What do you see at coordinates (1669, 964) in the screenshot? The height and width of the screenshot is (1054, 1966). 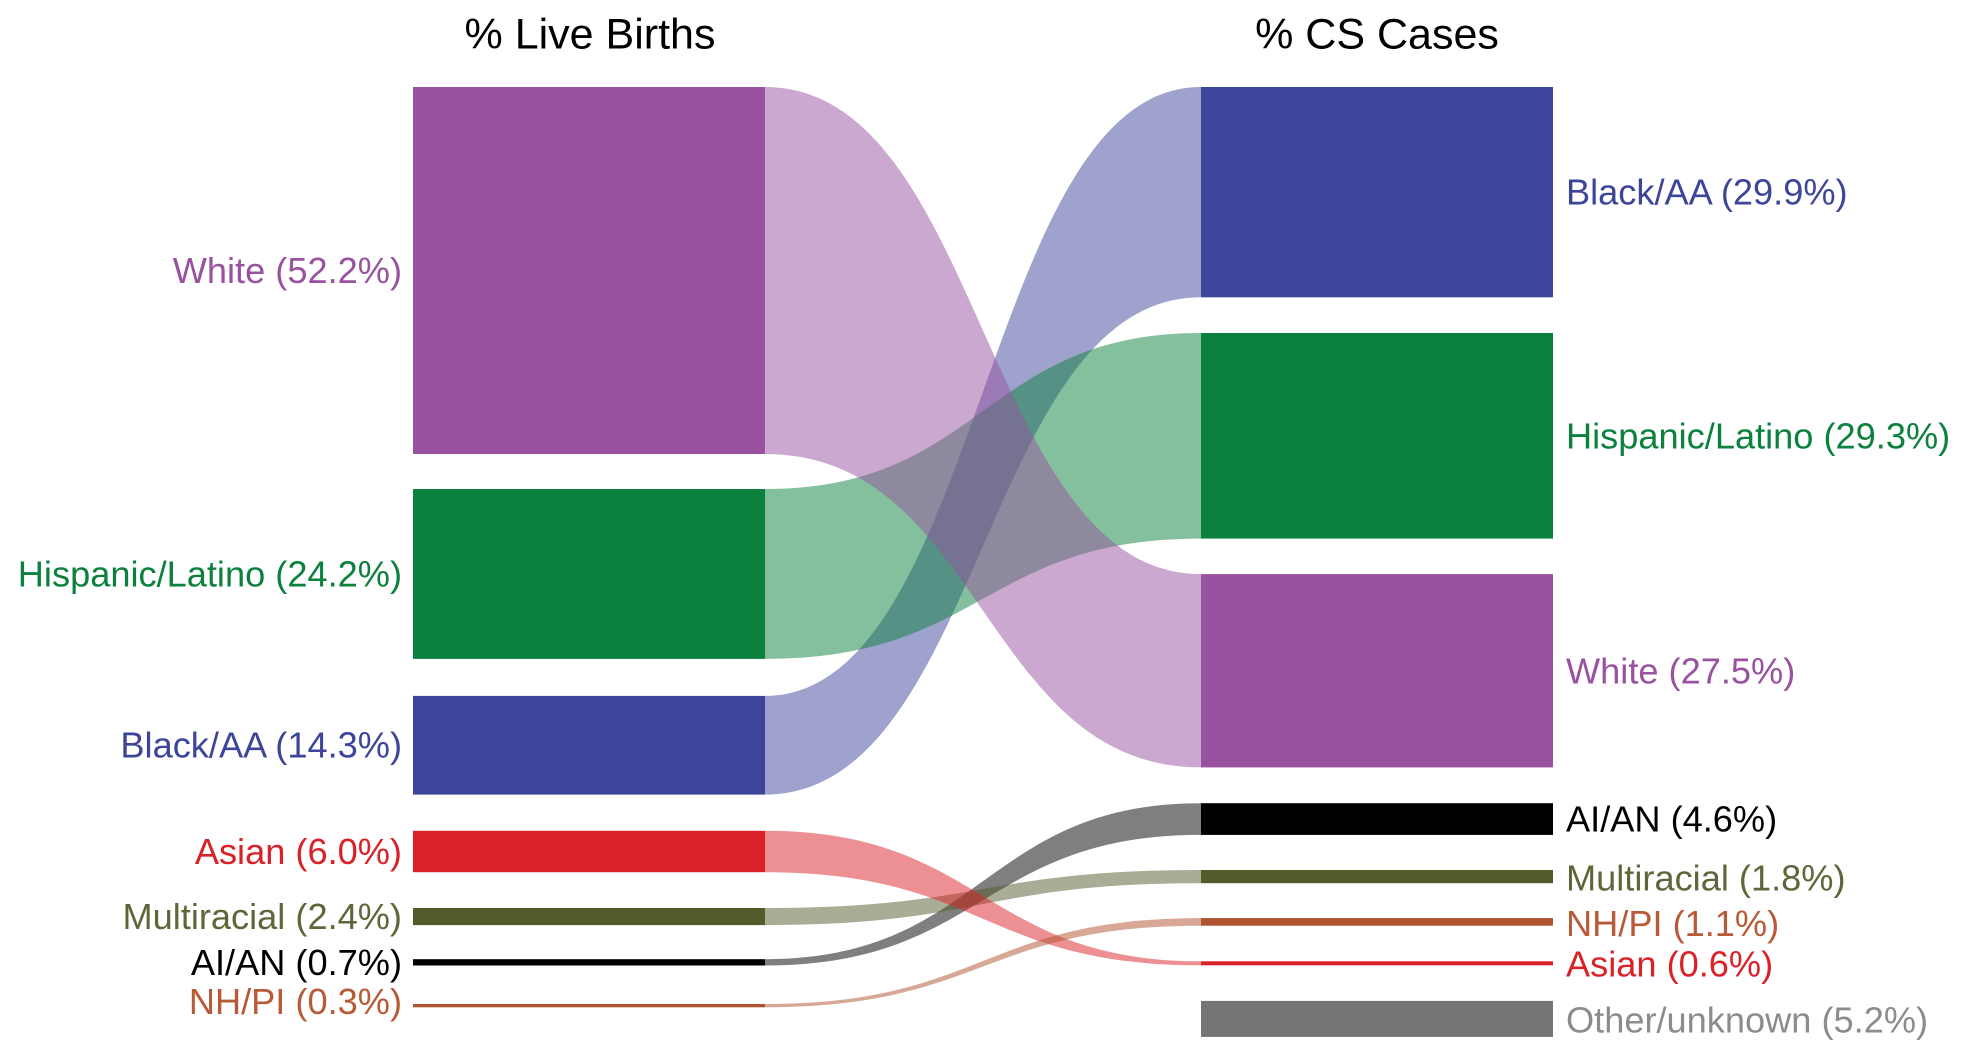 I see `svg-text: Asian (0.6%)` at bounding box center [1669, 964].